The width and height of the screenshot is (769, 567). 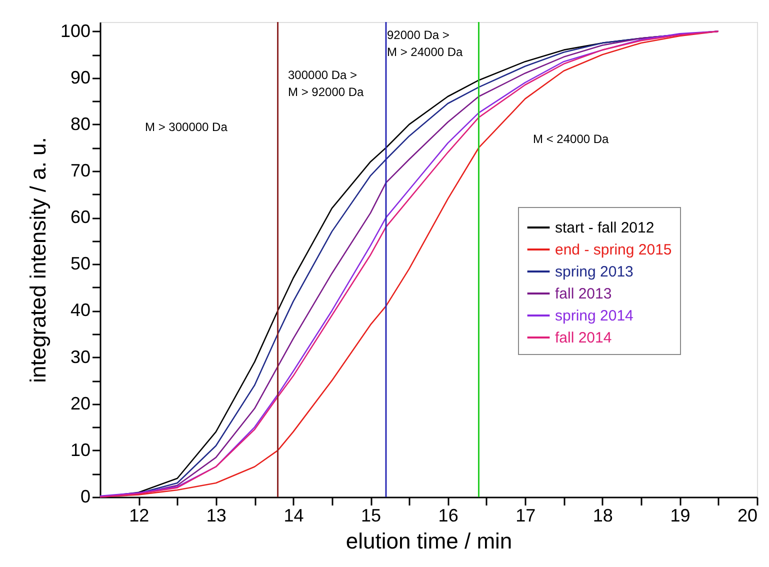 I want to click on x-tick-label: 12, so click(x=139, y=516).